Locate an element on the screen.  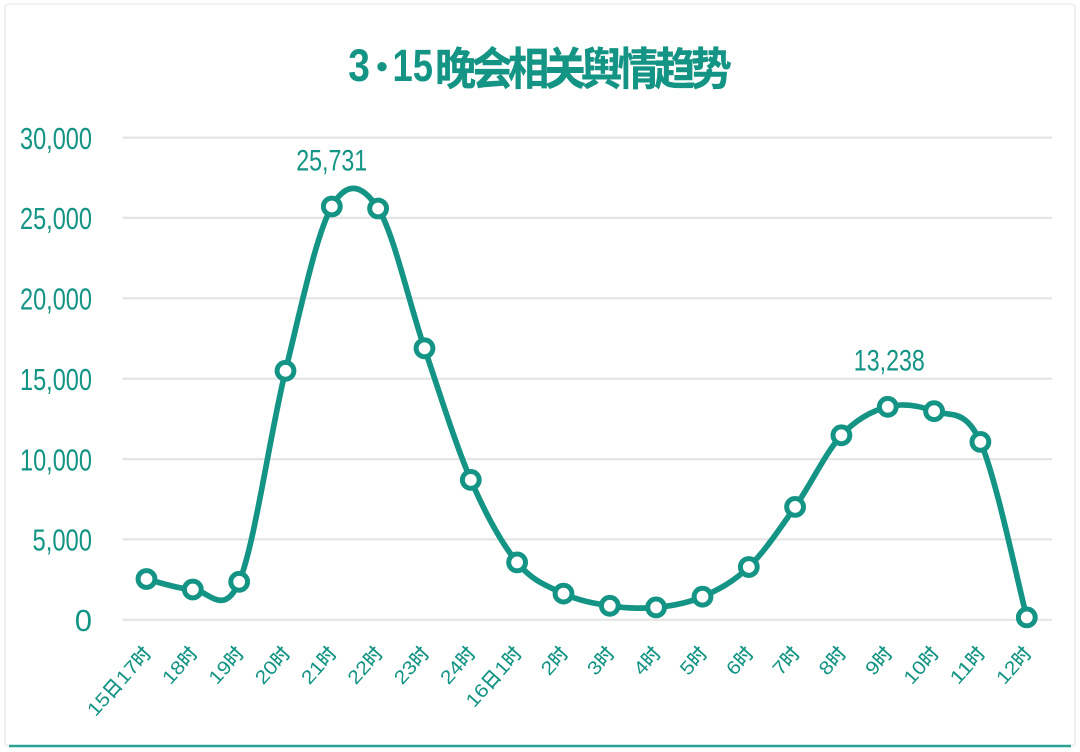
svg-text: 5,000 is located at coordinates (63, 540).